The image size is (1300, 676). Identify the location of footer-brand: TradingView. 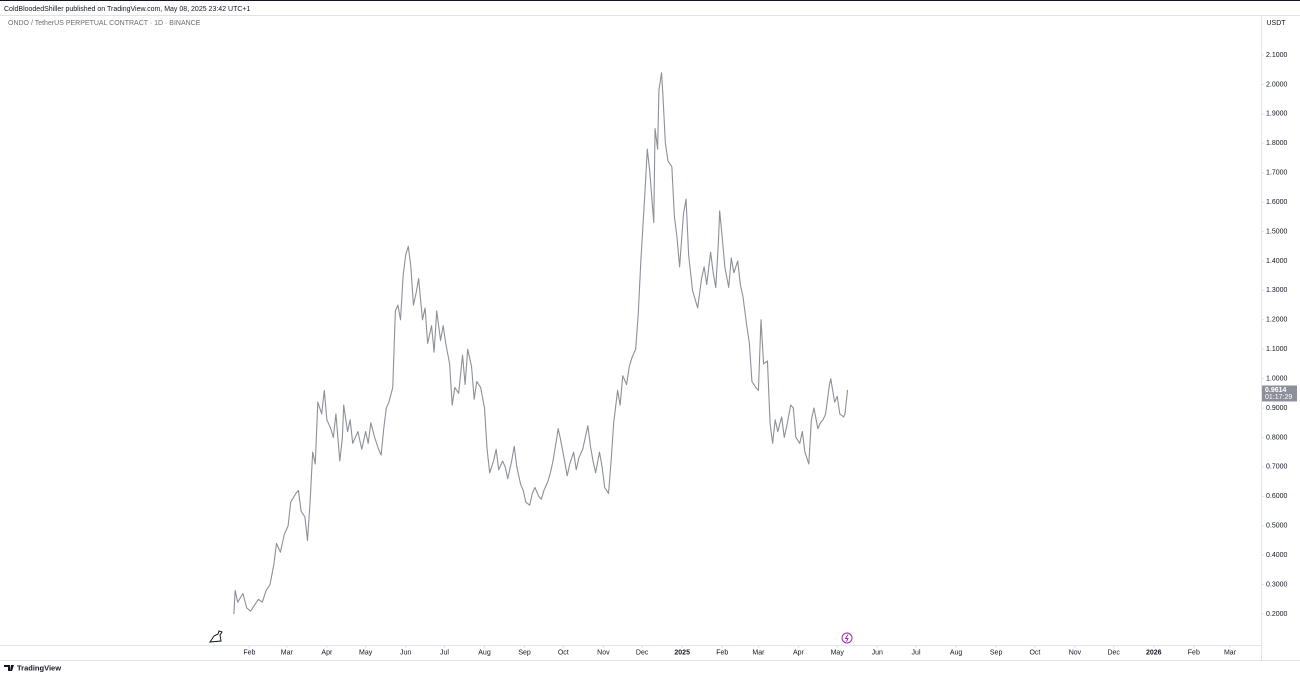
(39, 667).